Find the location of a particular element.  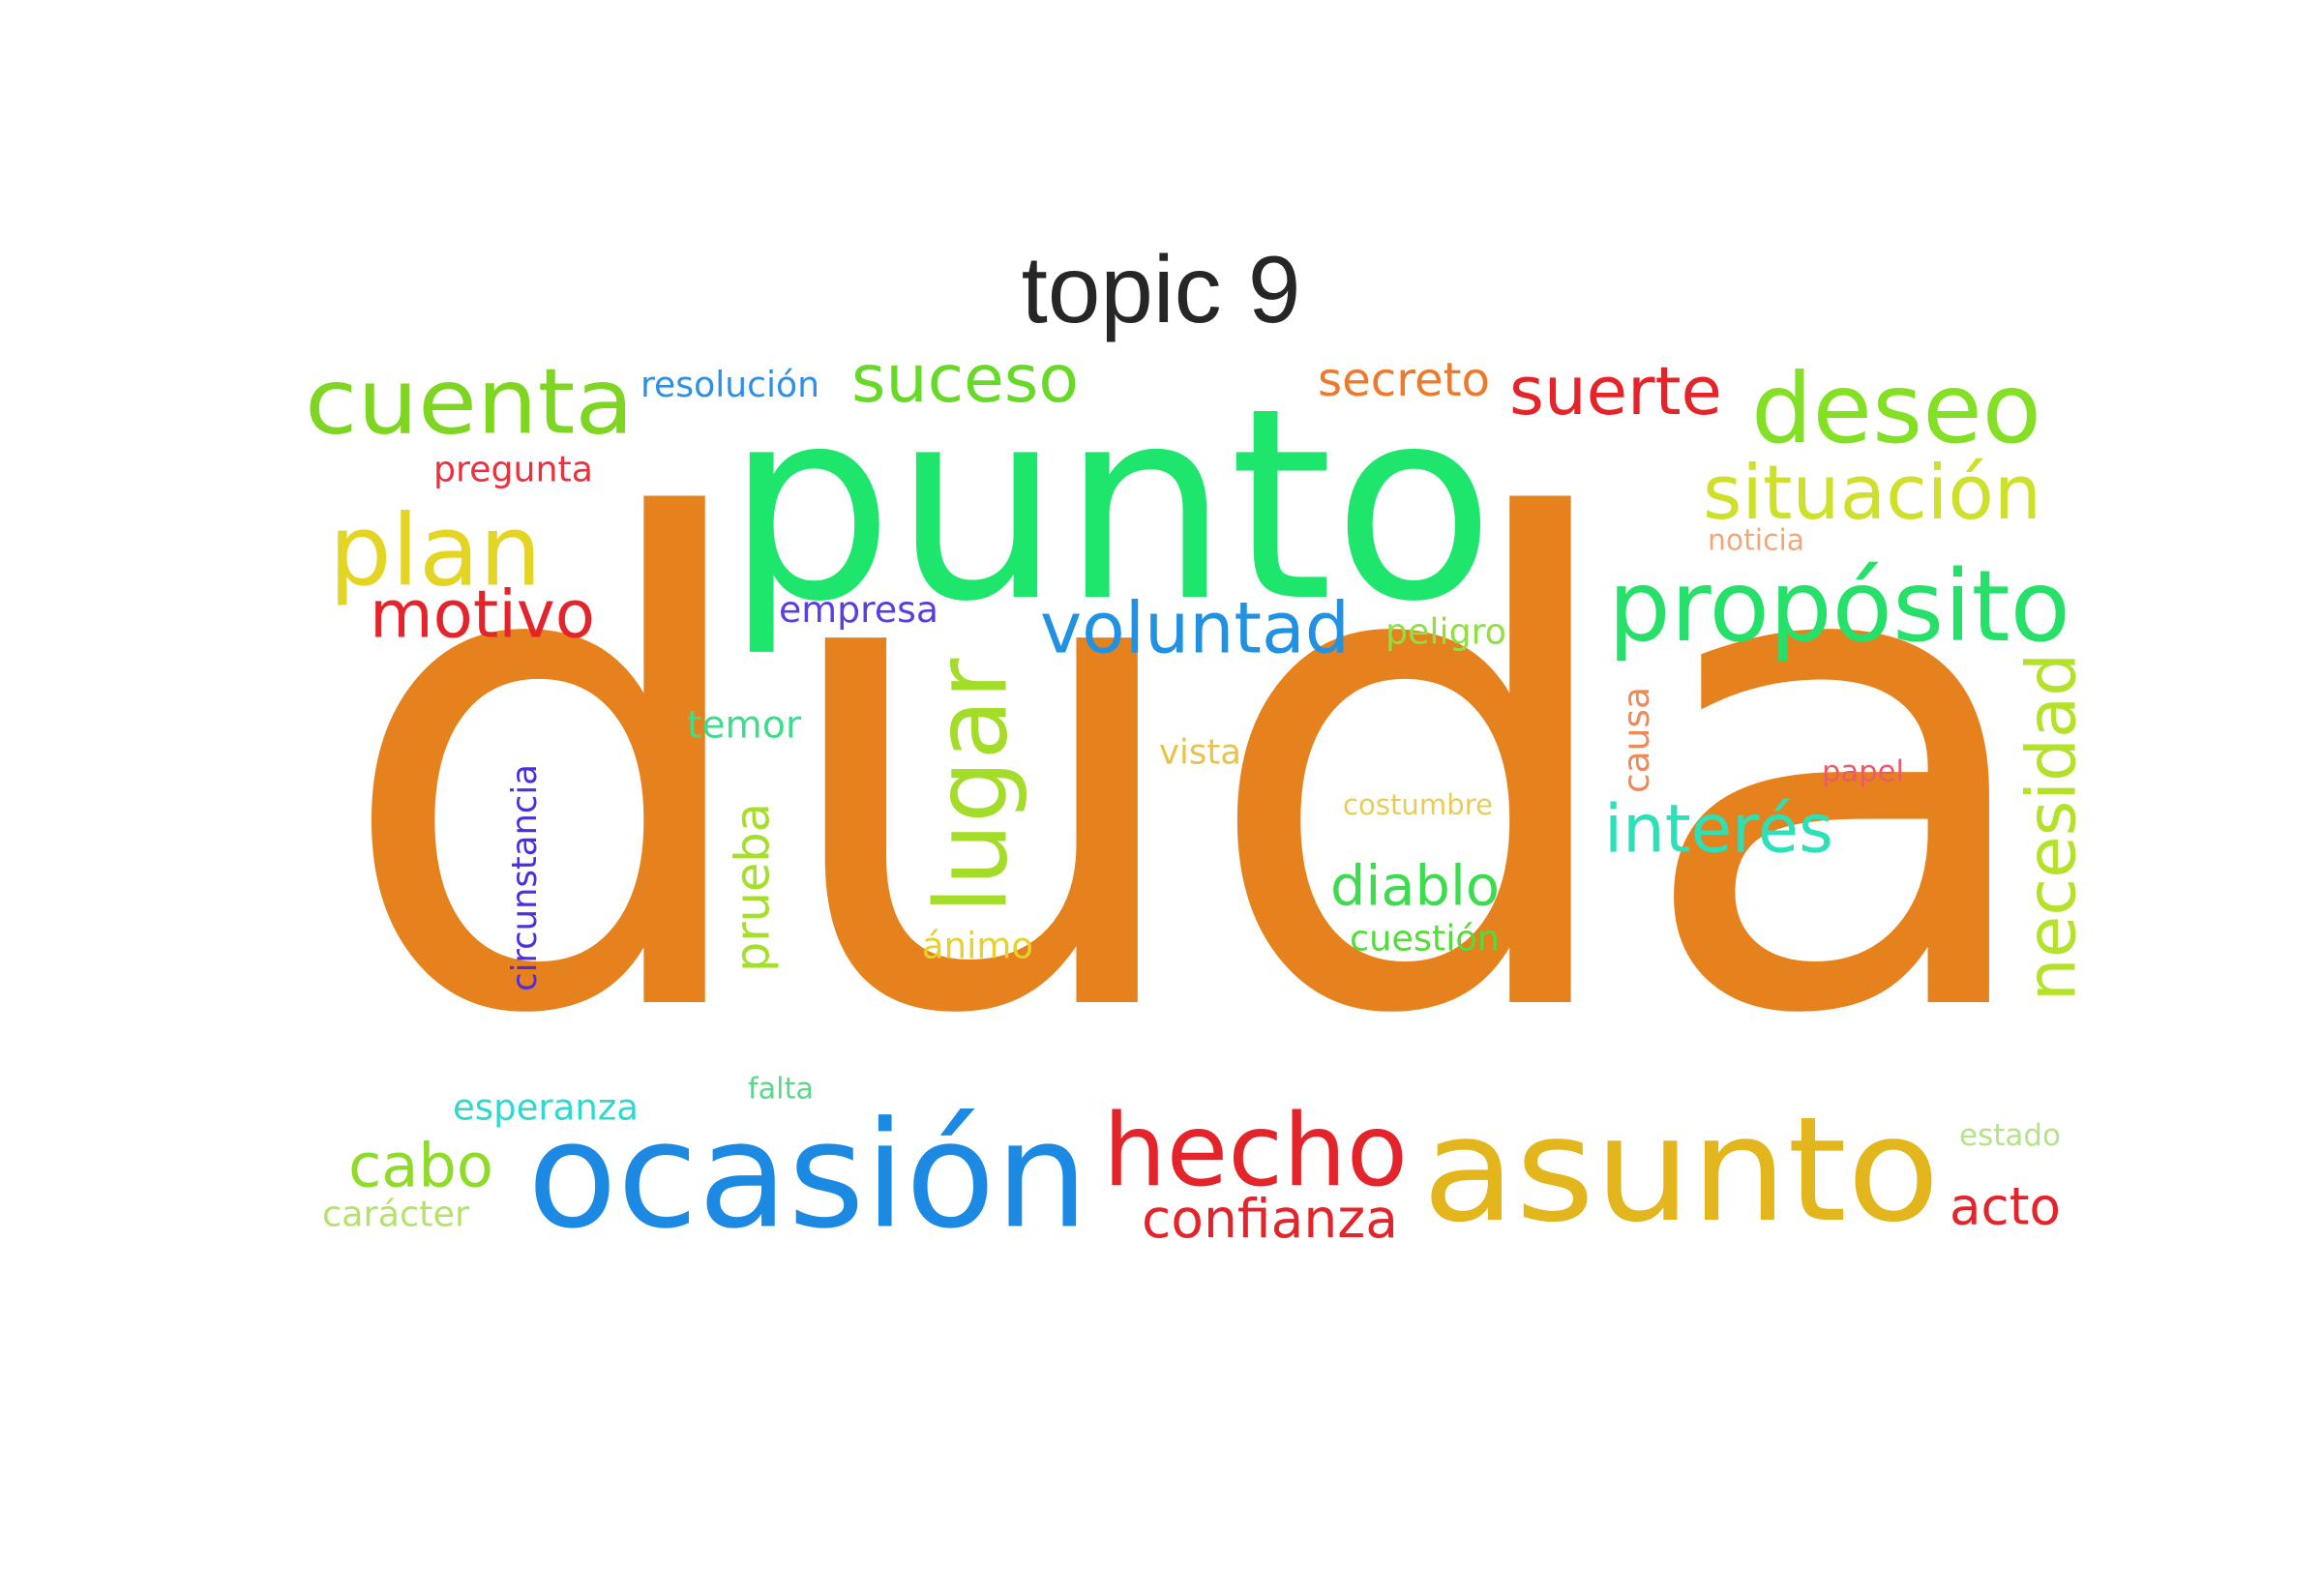

word-cuenta: cuenta is located at coordinates (469, 403).